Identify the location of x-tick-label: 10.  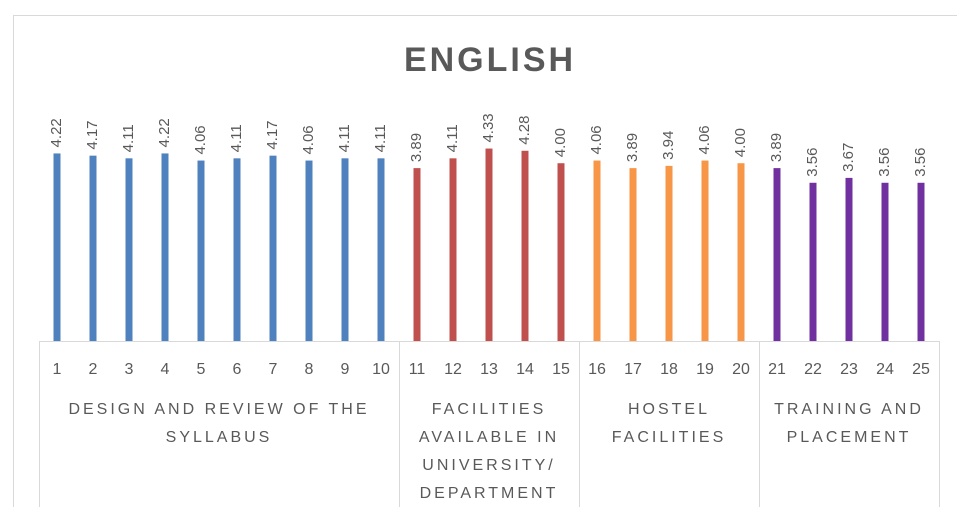
(381, 369).